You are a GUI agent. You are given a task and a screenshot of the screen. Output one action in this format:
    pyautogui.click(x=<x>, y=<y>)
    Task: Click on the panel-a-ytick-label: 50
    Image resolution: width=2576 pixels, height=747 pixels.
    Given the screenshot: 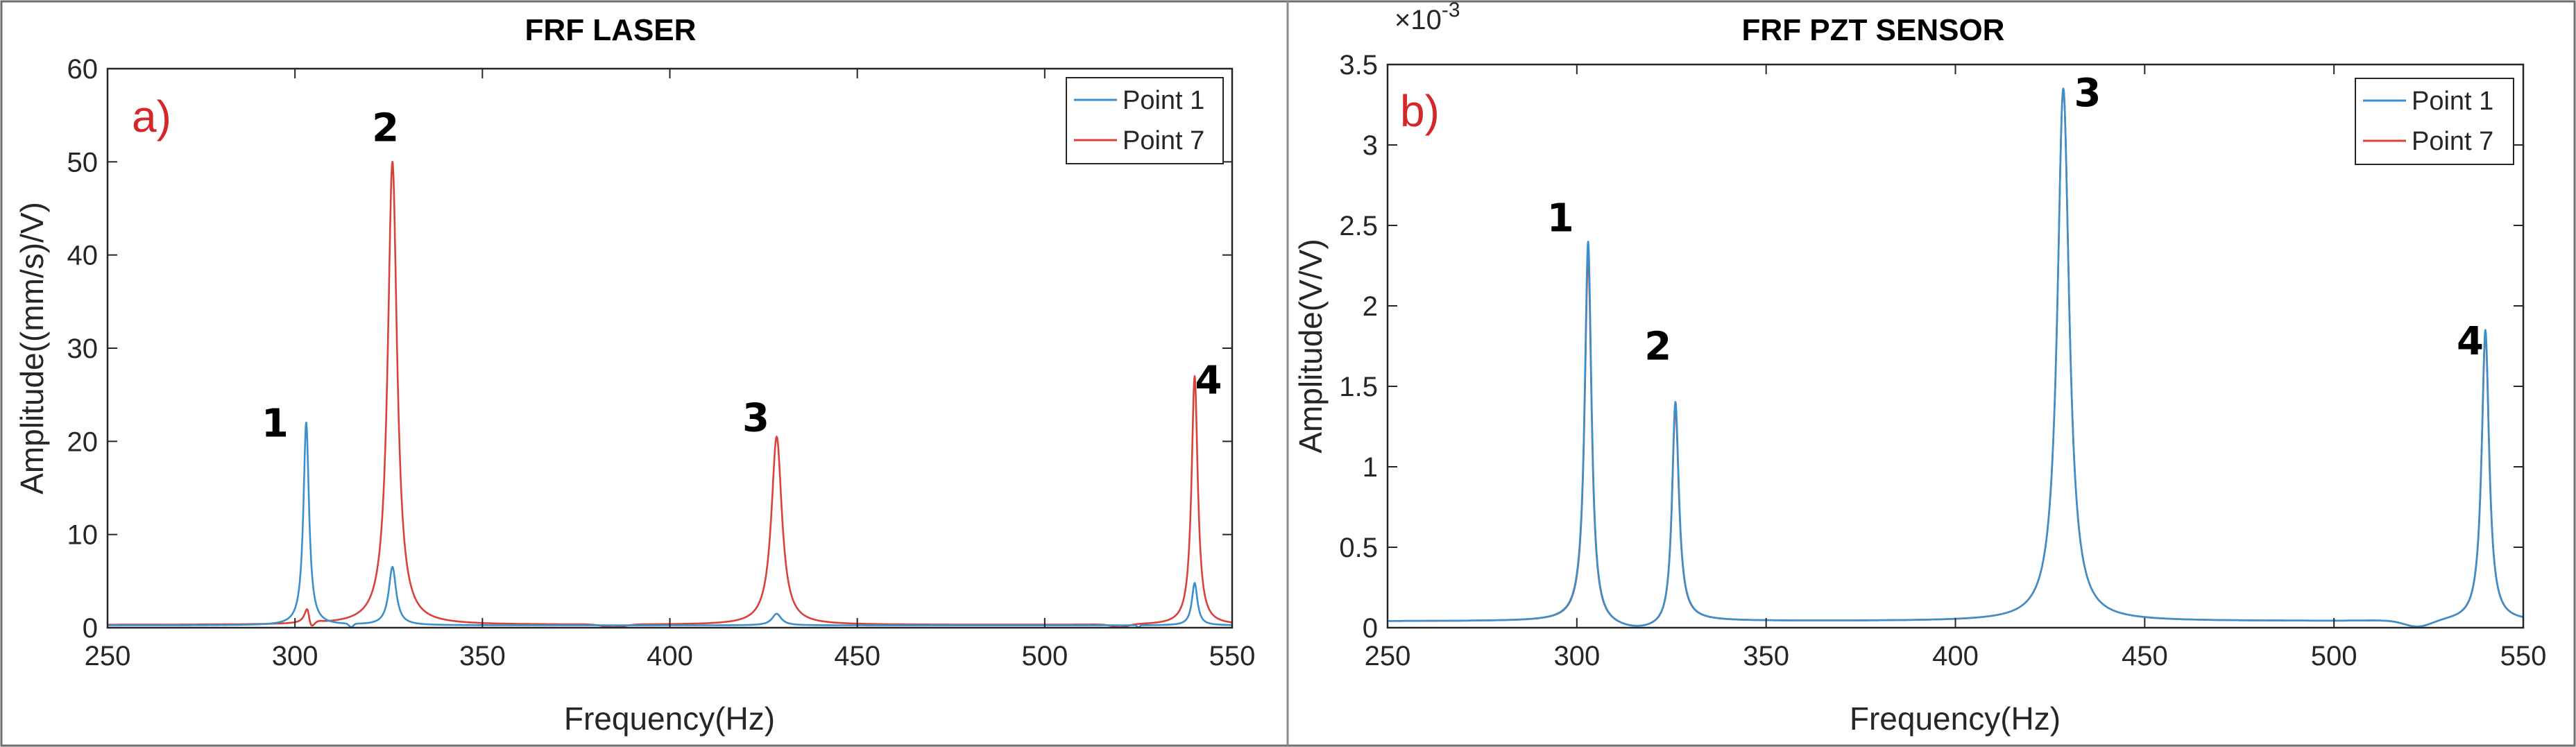 What is the action you would take?
    pyautogui.click(x=83, y=162)
    